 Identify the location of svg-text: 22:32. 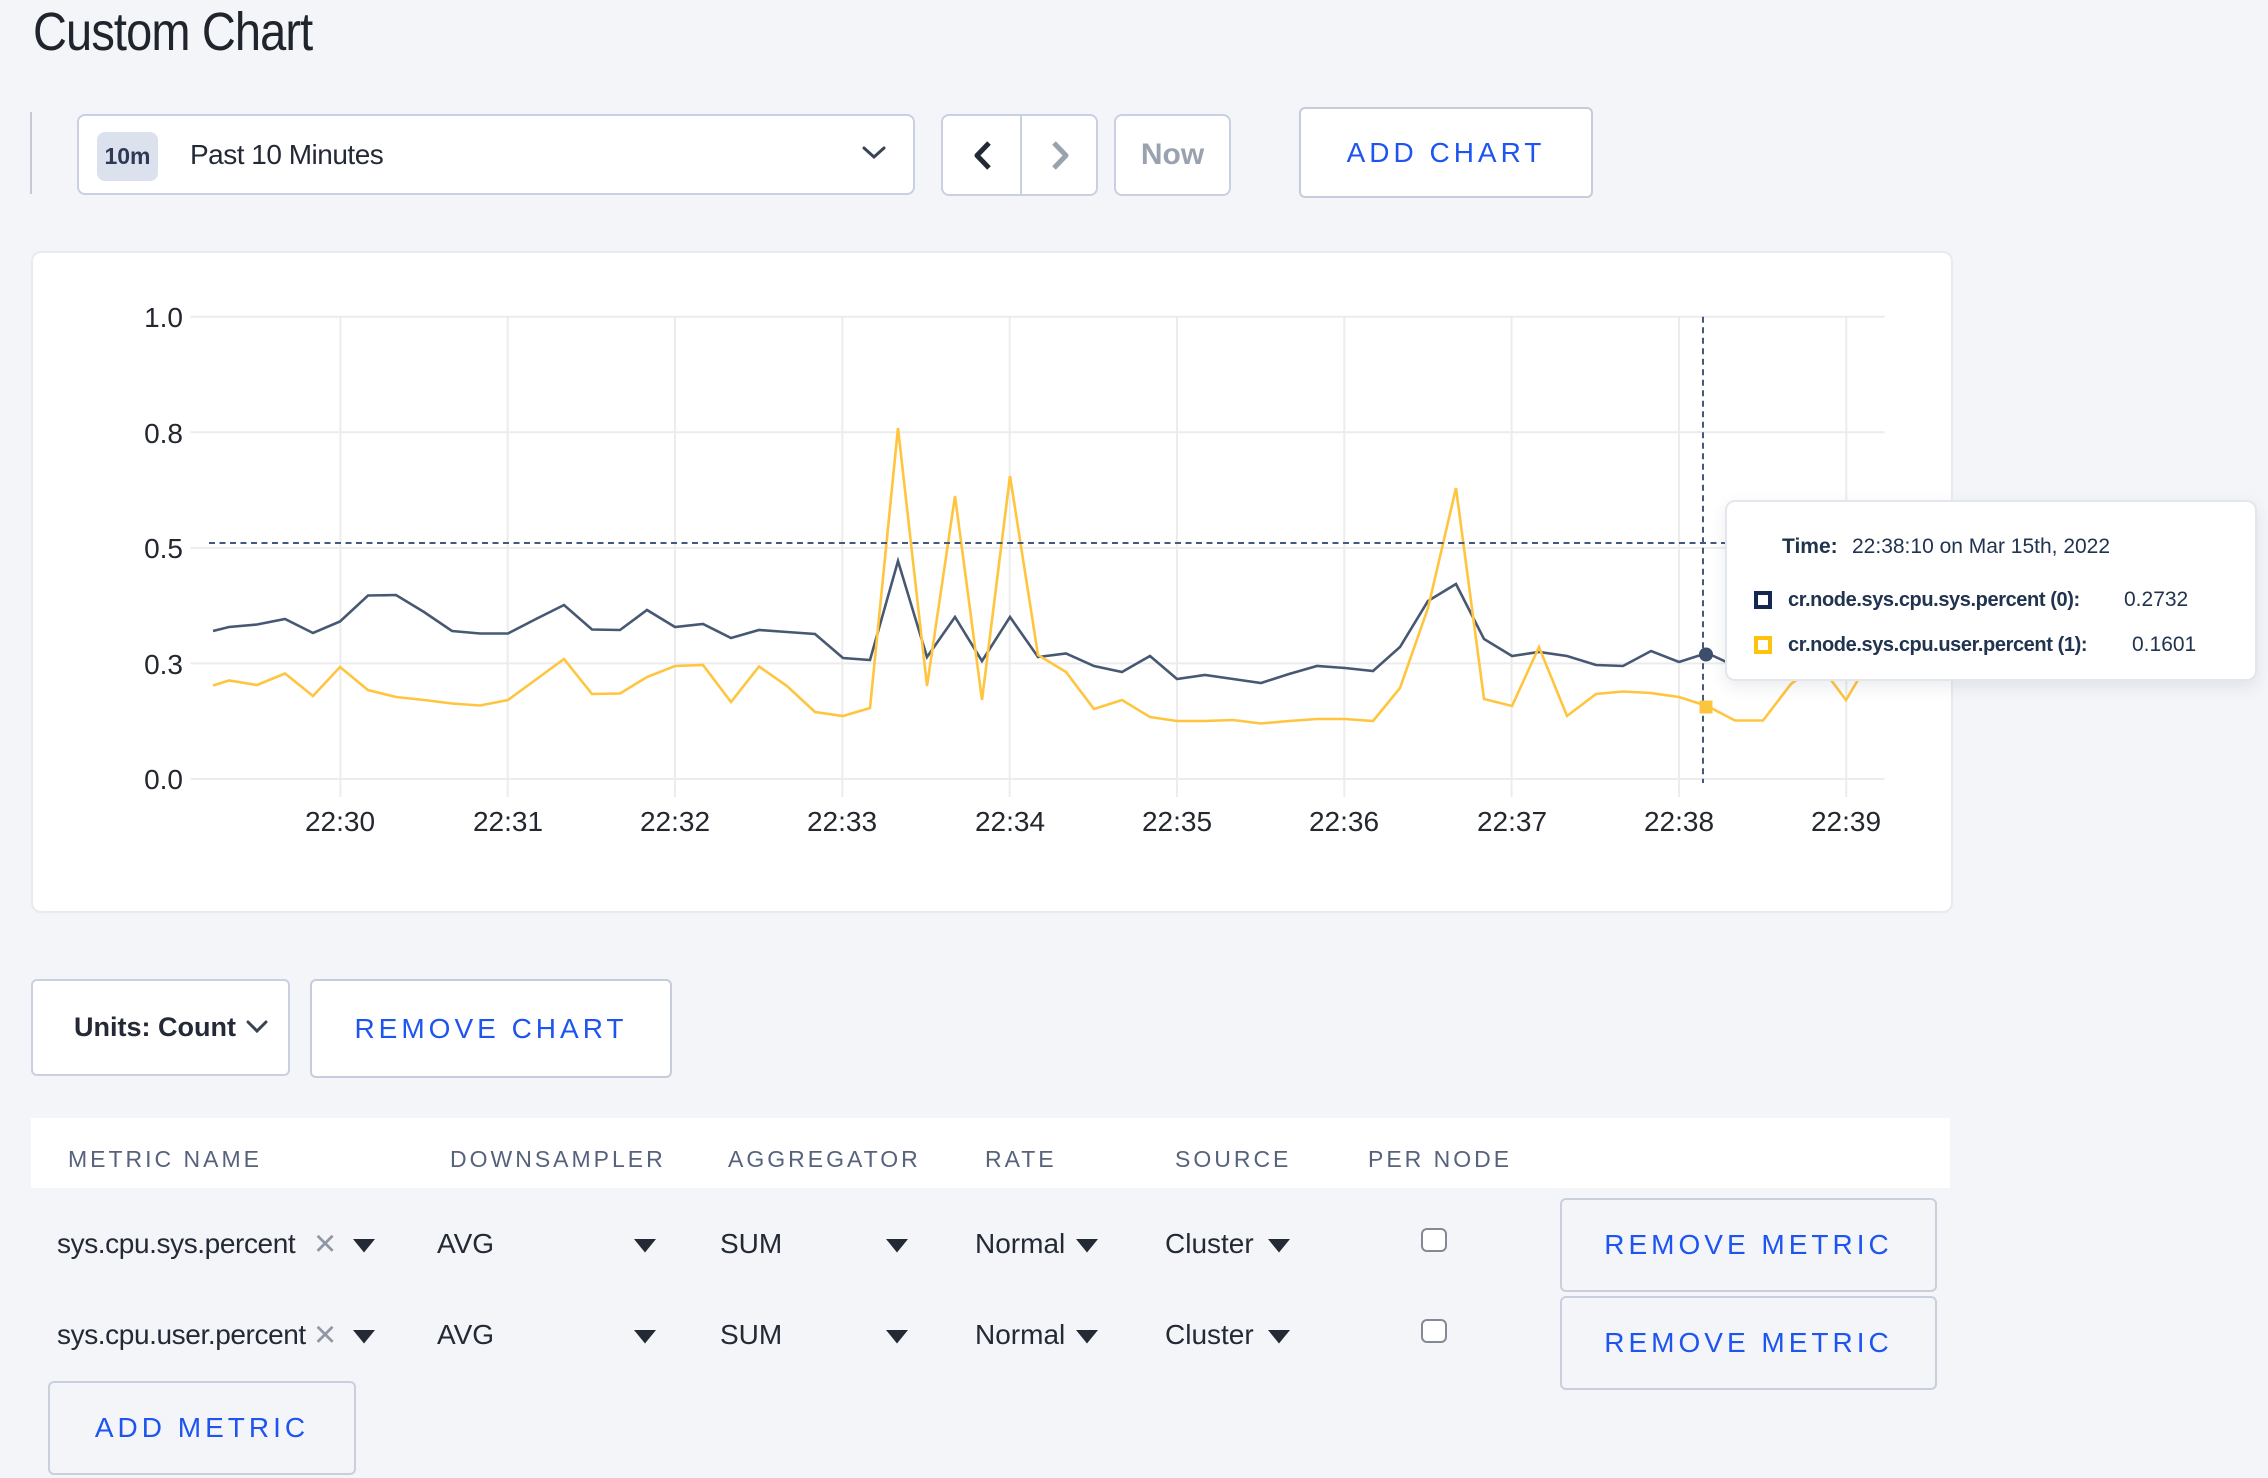
(675, 821).